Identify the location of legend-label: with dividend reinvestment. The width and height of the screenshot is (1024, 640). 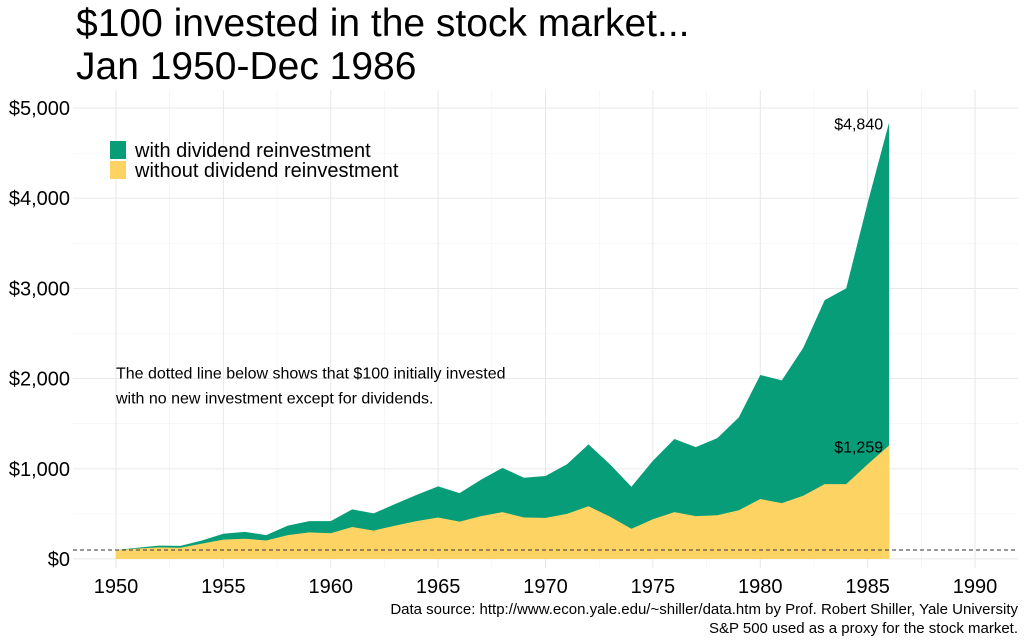
(252, 151).